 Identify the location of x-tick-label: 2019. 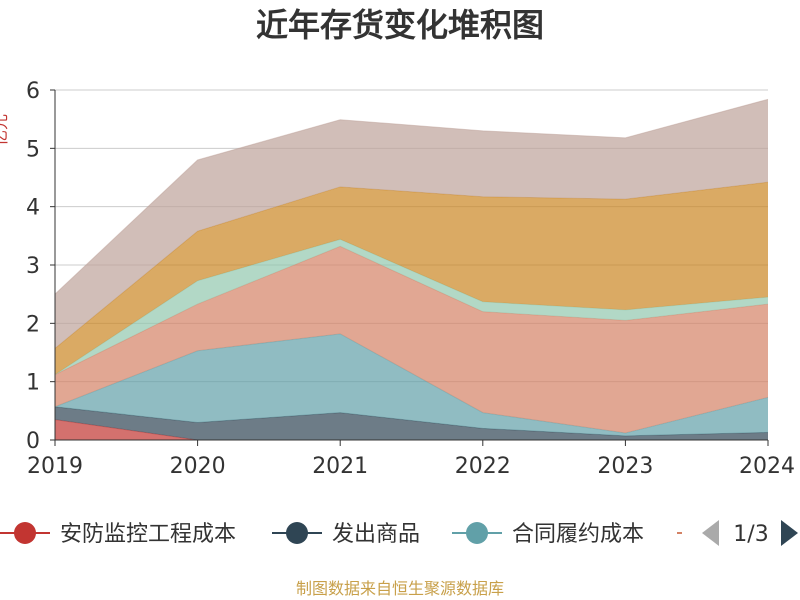
(55, 466).